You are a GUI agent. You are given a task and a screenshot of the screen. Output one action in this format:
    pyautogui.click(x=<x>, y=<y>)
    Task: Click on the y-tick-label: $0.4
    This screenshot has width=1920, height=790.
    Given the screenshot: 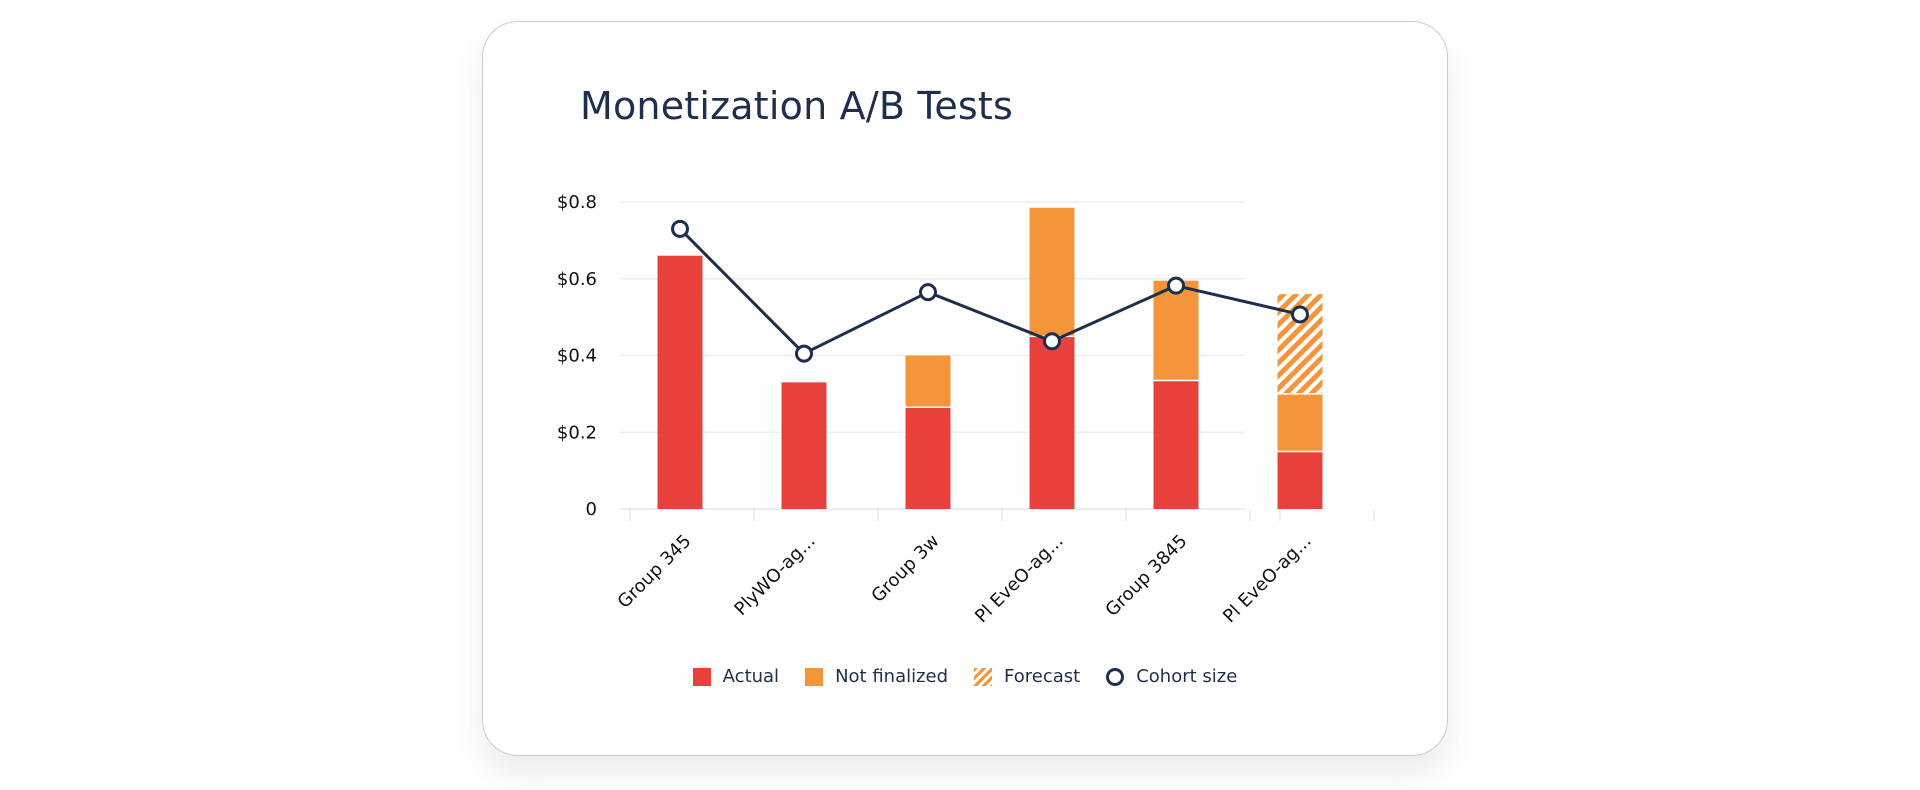 What is the action you would take?
    pyautogui.click(x=577, y=356)
    